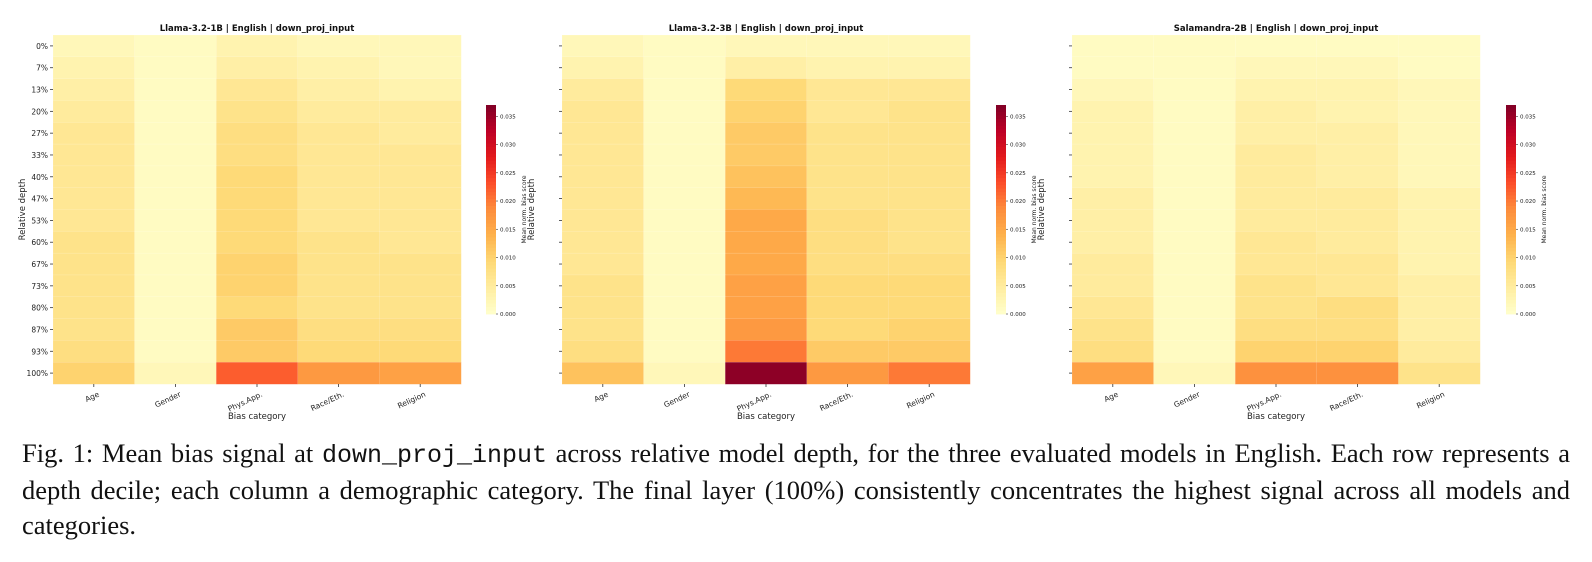 This screenshot has height=562, width=1592. What do you see at coordinates (1528, 287) in the screenshot?
I see `colorbar-tick-label: 0.005` at bounding box center [1528, 287].